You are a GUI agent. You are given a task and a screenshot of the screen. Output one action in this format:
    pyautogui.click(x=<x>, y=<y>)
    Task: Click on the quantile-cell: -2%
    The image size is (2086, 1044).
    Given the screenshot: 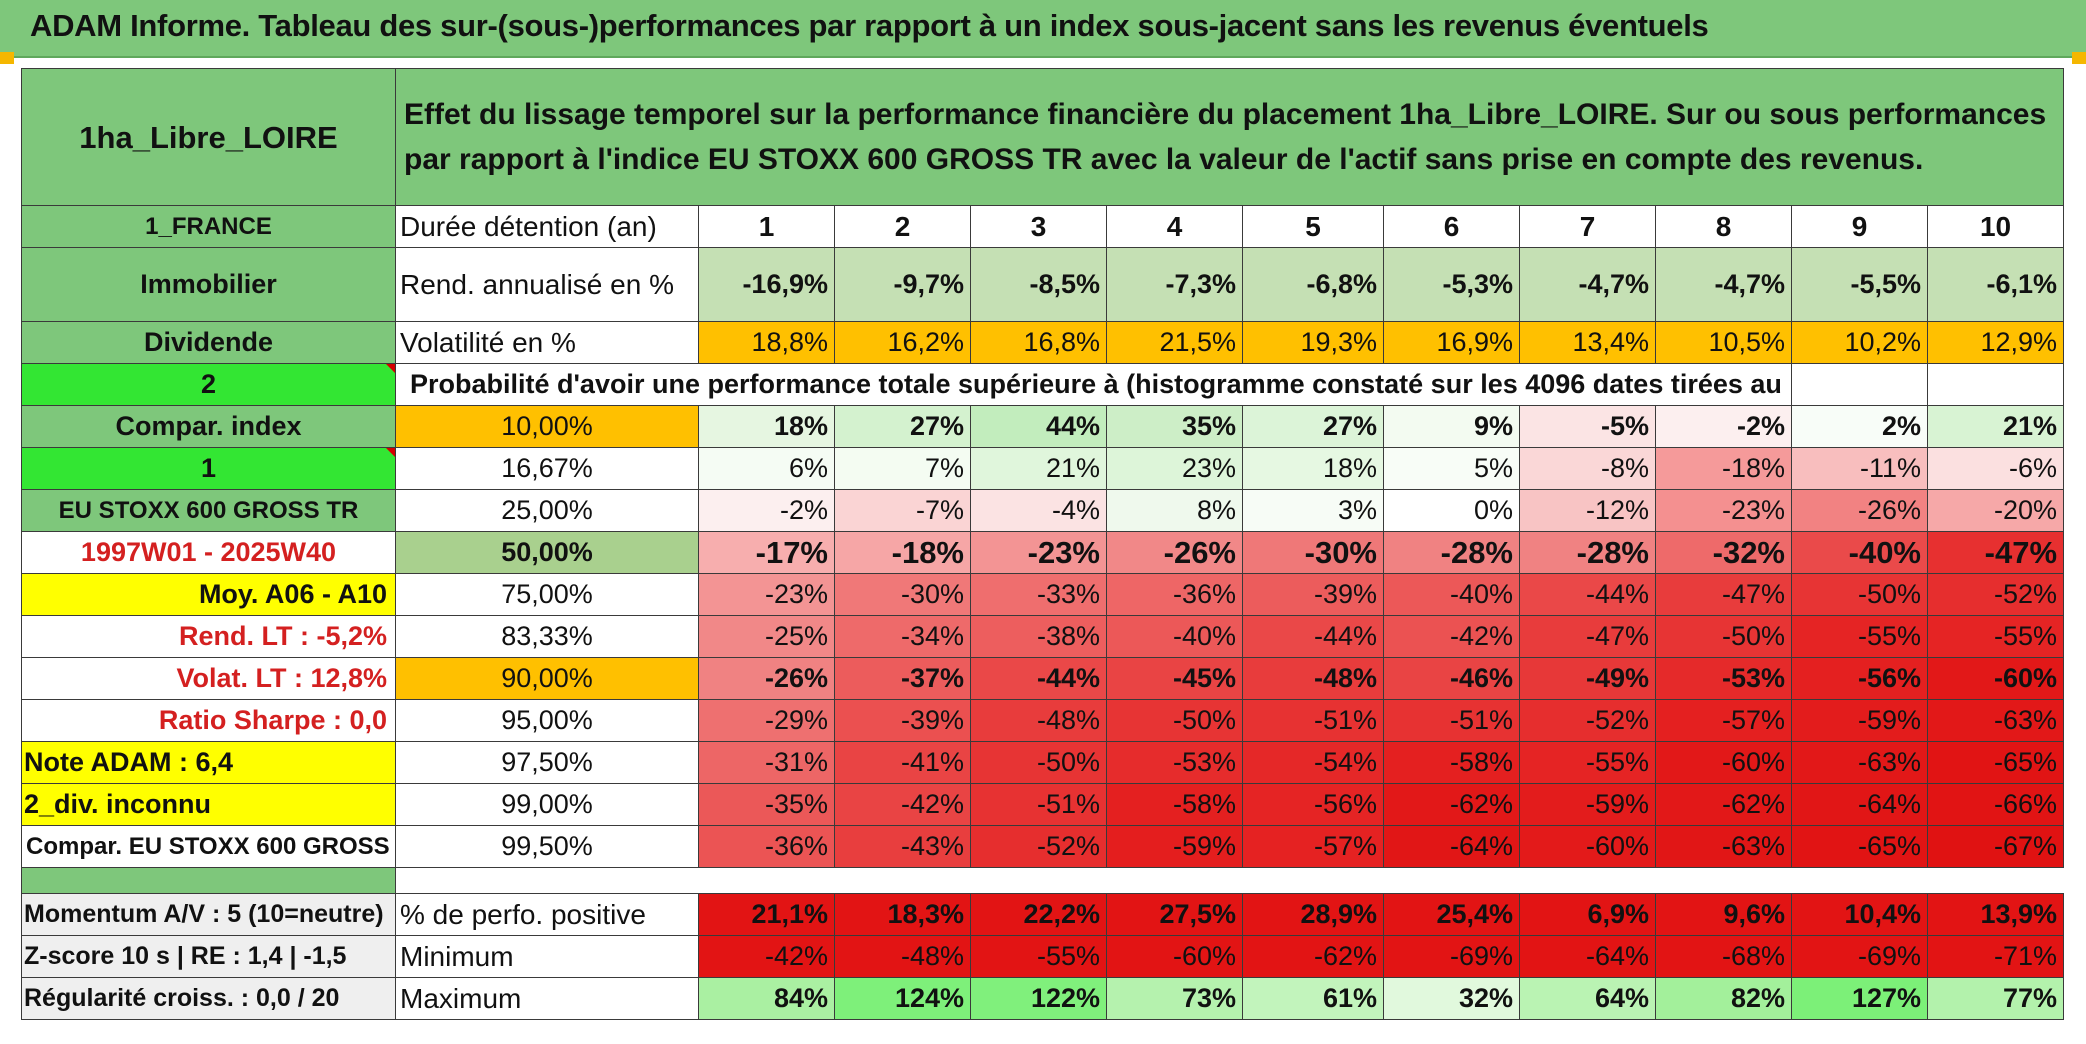 What is the action you would take?
    pyautogui.click(x=1723, y=426)
    